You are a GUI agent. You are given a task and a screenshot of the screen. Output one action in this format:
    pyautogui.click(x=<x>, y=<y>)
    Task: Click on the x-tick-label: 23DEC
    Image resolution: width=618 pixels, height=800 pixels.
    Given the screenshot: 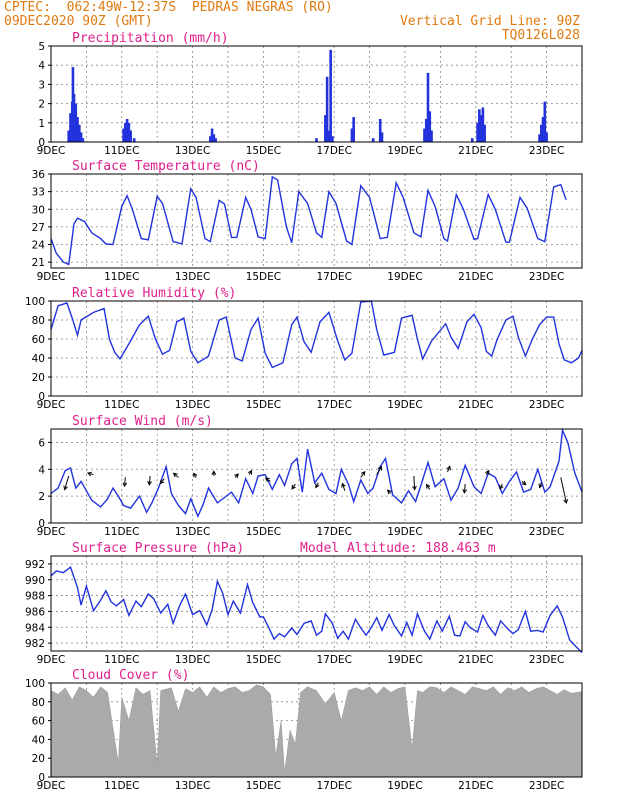 What is the action you would take?
    pyautogui.click(x=546, y=786)
    